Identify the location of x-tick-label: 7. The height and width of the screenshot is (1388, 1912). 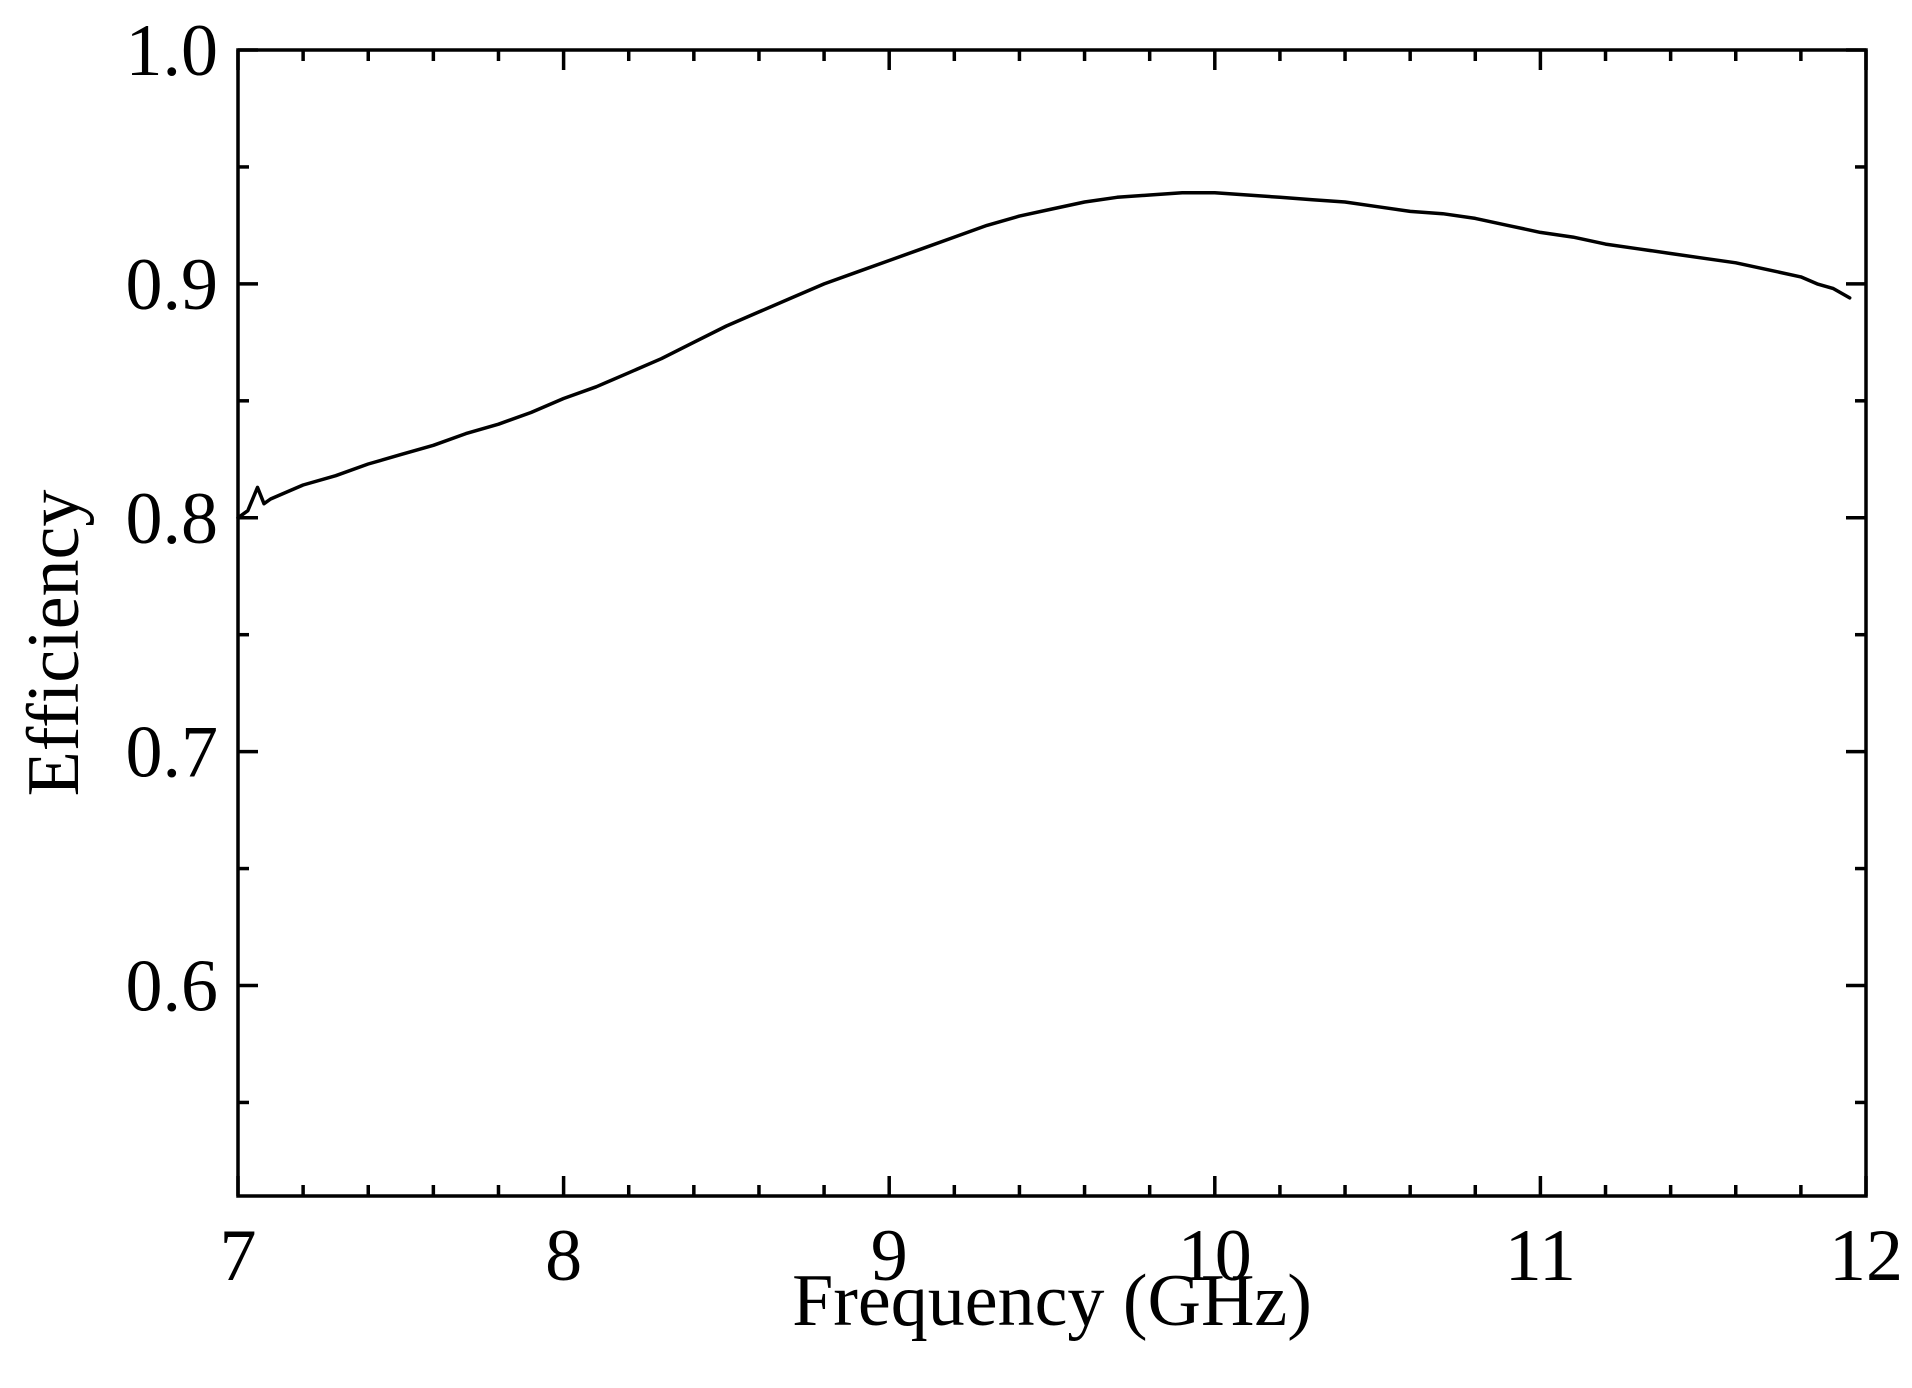
(238, 1256).